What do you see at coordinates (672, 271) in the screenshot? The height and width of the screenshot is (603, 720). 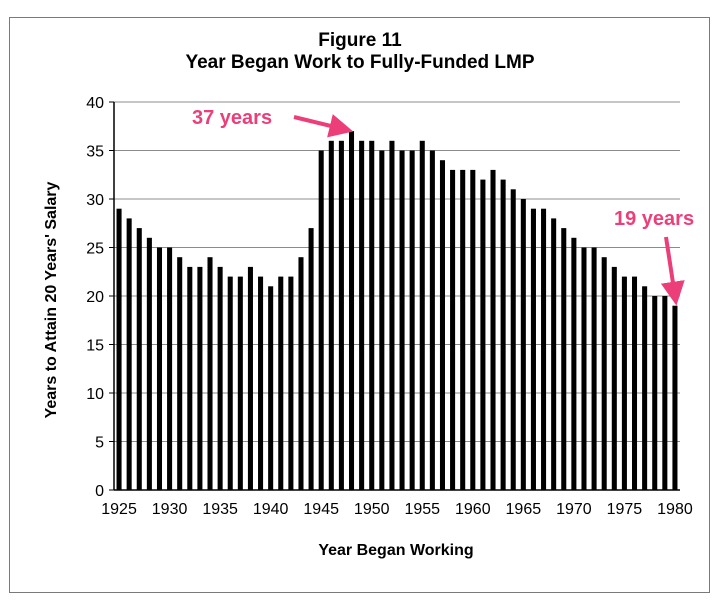 I see `annotation-arrow-19-years` at bounding box center [672, 271].